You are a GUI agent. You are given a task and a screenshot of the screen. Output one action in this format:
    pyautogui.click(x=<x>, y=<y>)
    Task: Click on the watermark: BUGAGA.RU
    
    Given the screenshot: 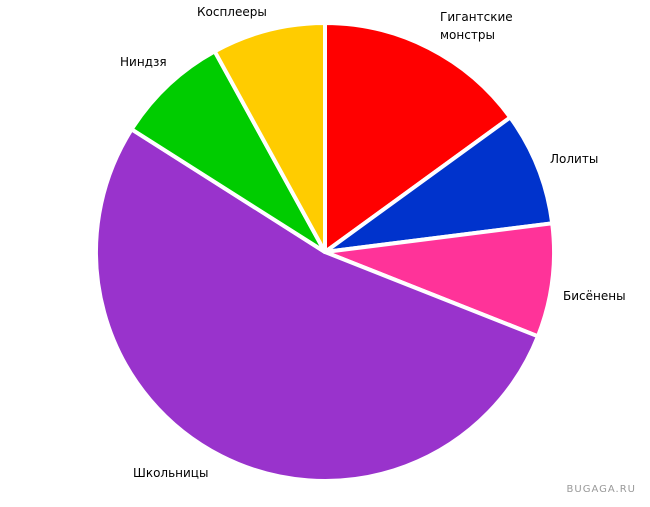 What is the action you would take?
    pyautogui.click(x=601, y=489)
    